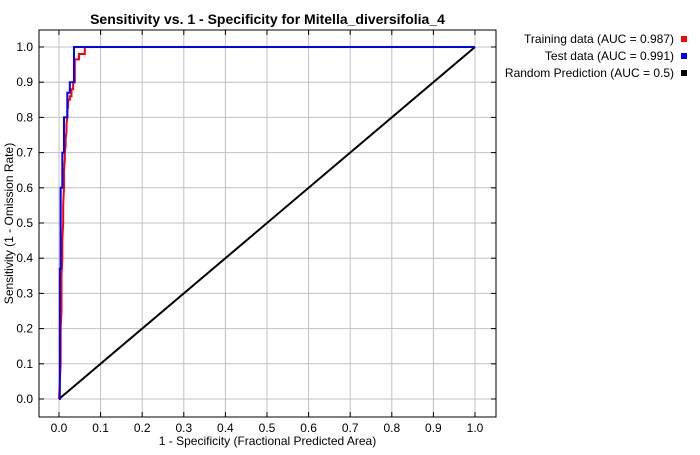  Describe the element at coordinates (391, 428) in the screenshot. I see `x-tick-label: 0.8` at that location.